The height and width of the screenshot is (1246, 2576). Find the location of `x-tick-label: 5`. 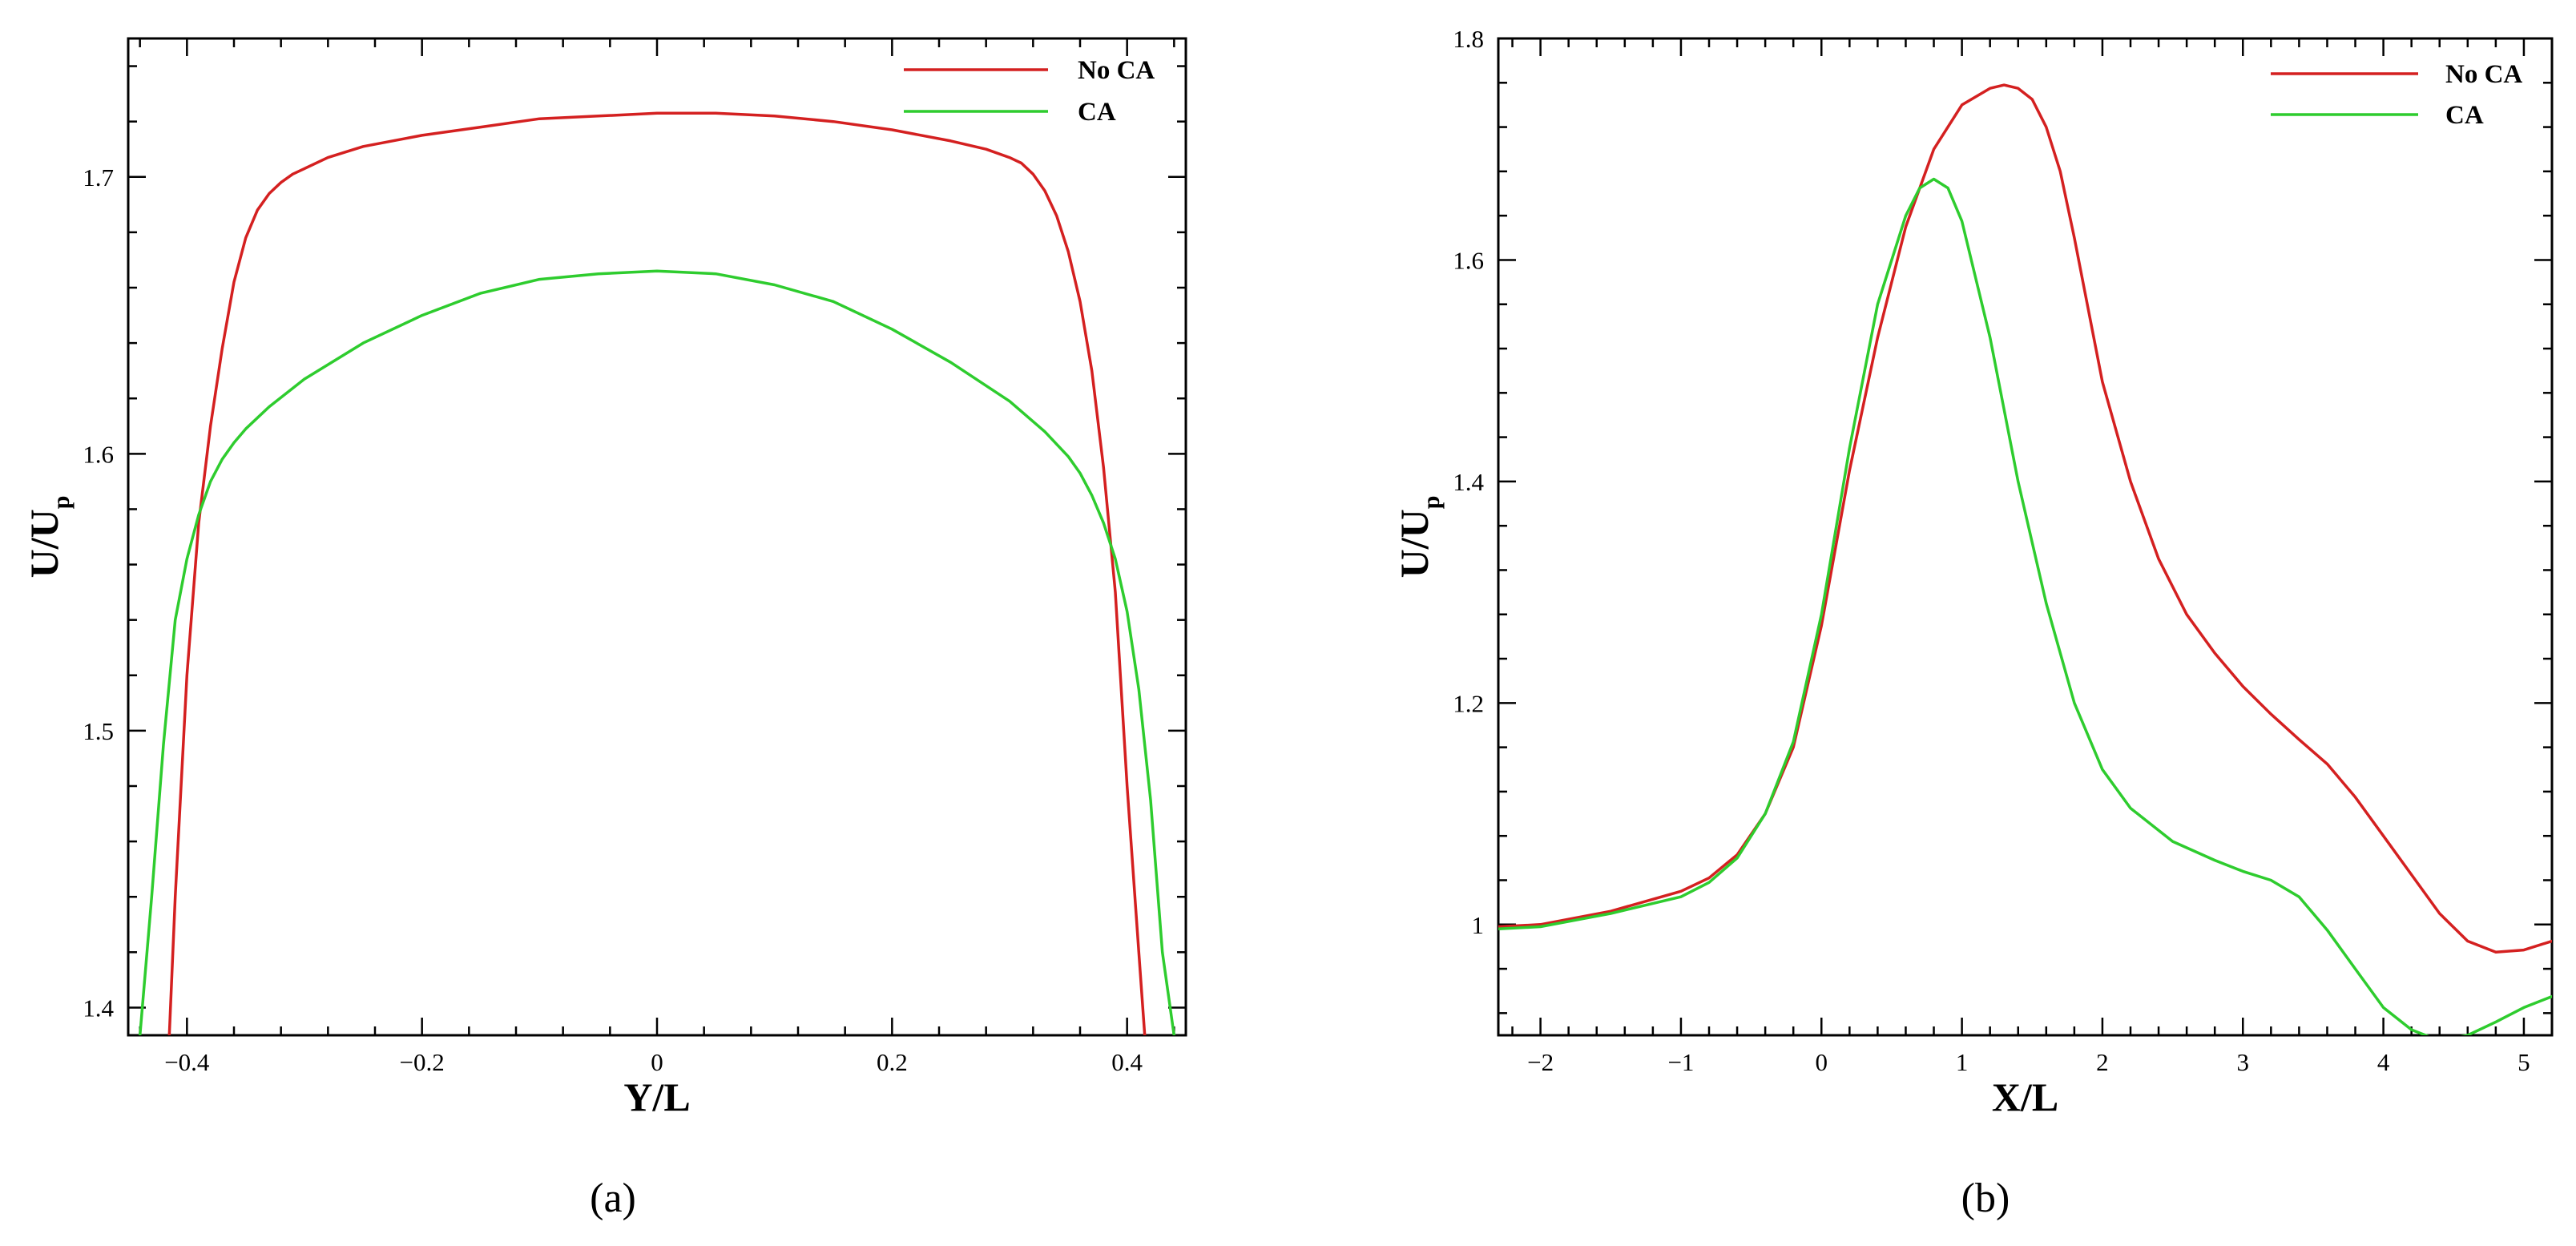

x-tick-label: 5 is located at coordinates (2524, 1062).